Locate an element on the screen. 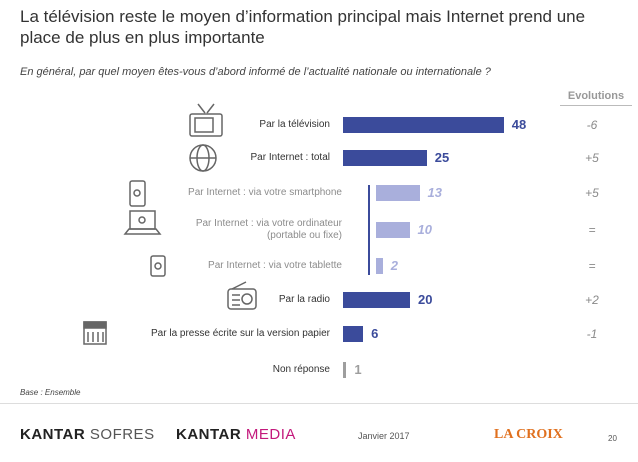 The width and height of the screenshot is (638, 462). evolutions-header: Evolutions is located at coordinates (596, 98).